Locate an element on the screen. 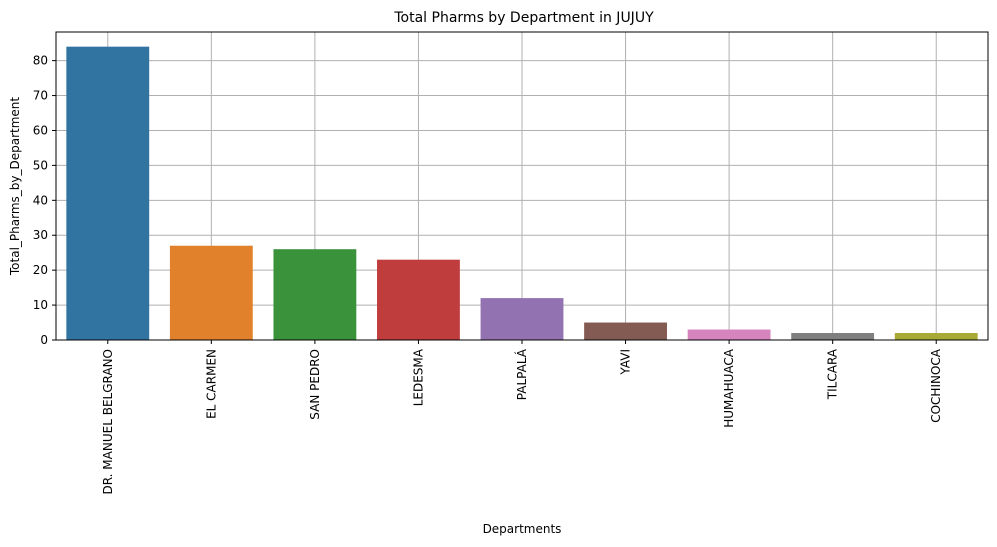 This screenshot has width=997, height=547. y-axis-label: Total_Pharms_by_Department is located at coordinates (15, 187).